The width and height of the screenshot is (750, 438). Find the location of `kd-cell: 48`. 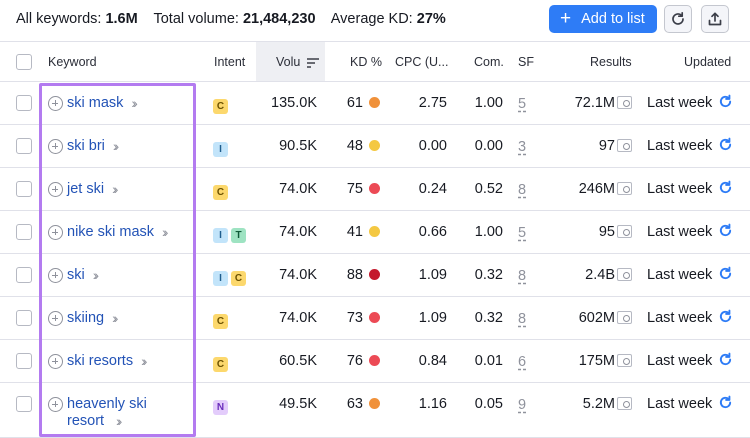

kd-cell: 48 is located at coordinates (355, 146).